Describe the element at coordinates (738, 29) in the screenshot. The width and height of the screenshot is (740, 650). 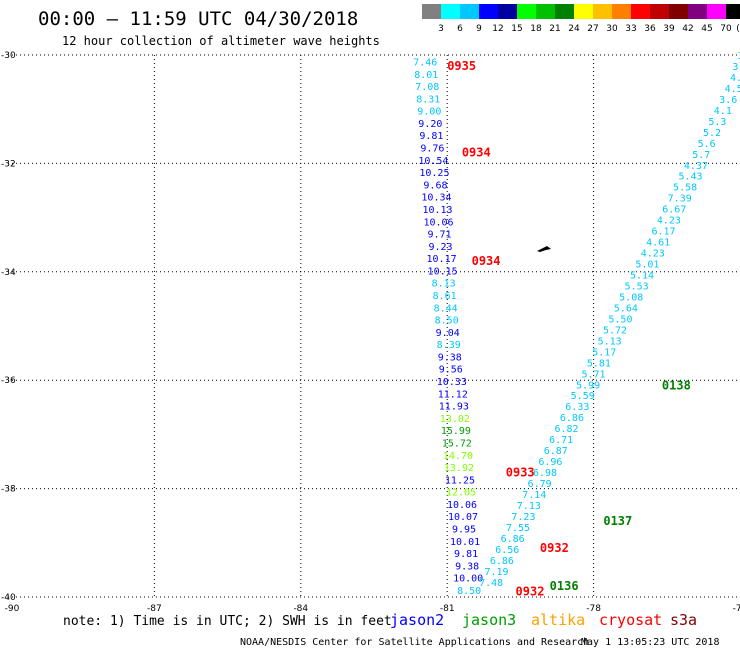
I see `scale-unit: (ft)` at that location.